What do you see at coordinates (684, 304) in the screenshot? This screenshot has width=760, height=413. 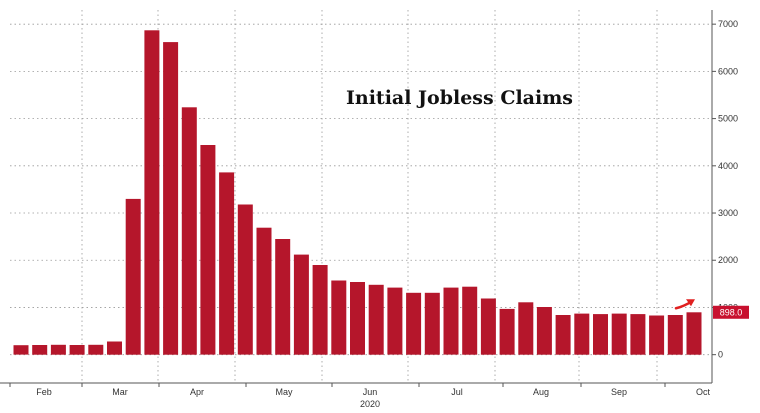 I see `trend-arrow-icon` at bounding box center [684, 304].